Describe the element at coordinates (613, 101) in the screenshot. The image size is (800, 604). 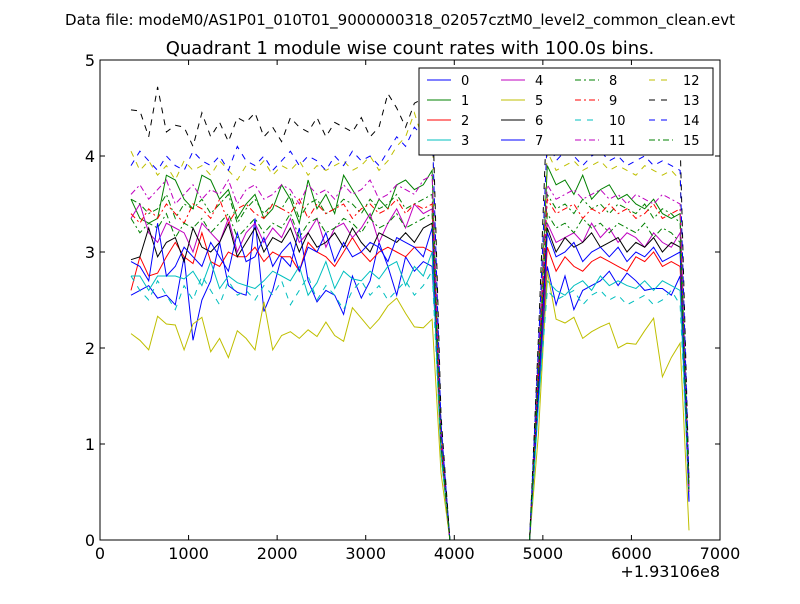
I see `legend-label-9: 9` at that location.